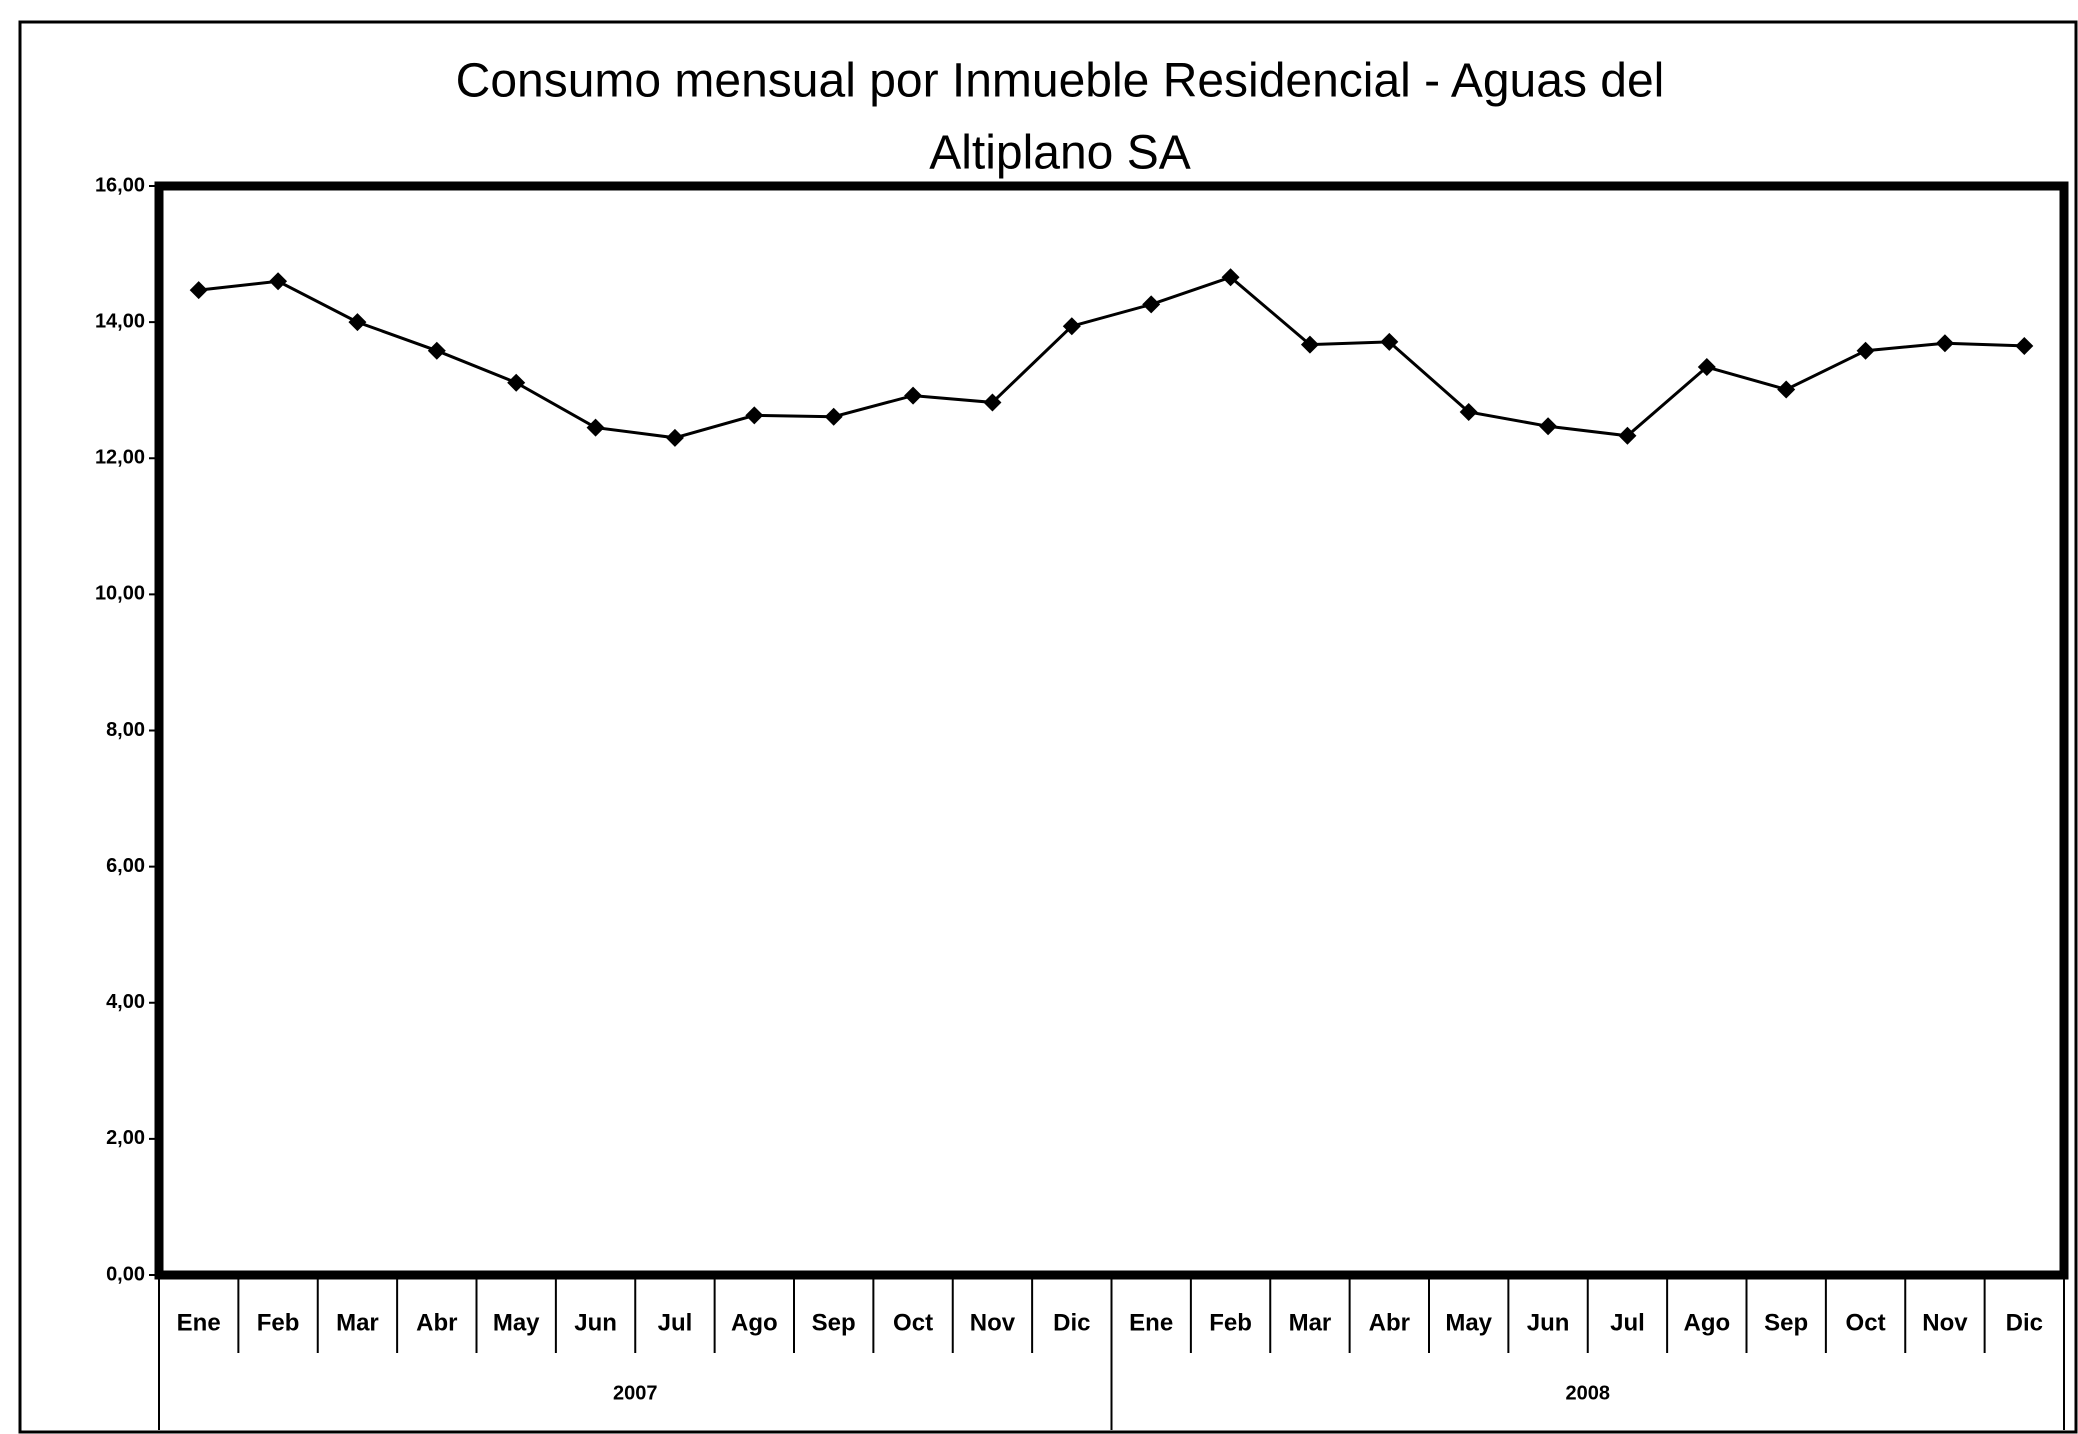 The width and height of the screenshot is (2078, 1434). What do you see at coordinates (125, 1002) in the screenshot?
I see `y-tick-label: 4,00` at bounding box center [125, 1002].